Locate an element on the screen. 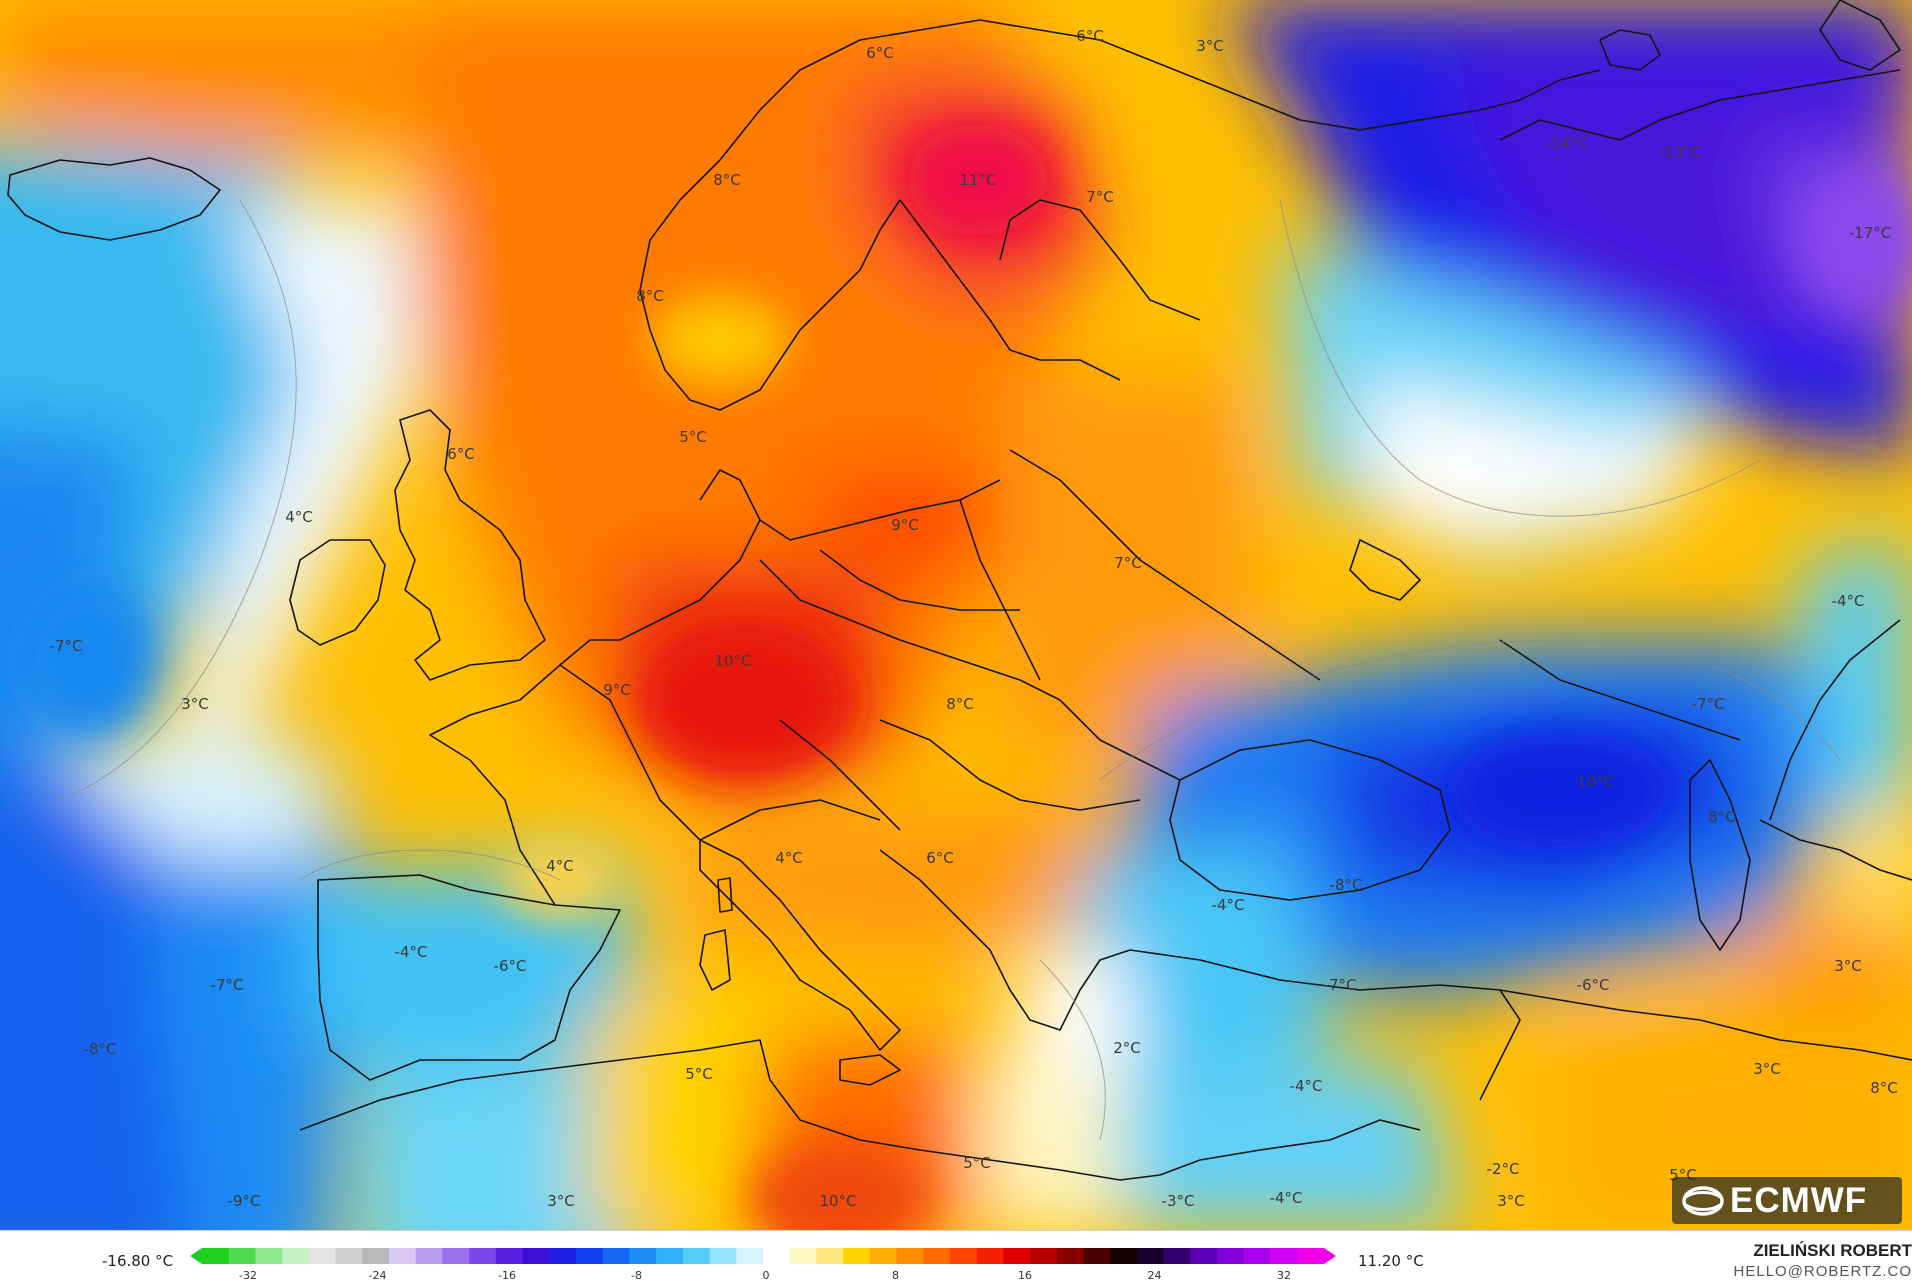  temperature-label: 2°C is located at coordinates (1127, 1048).